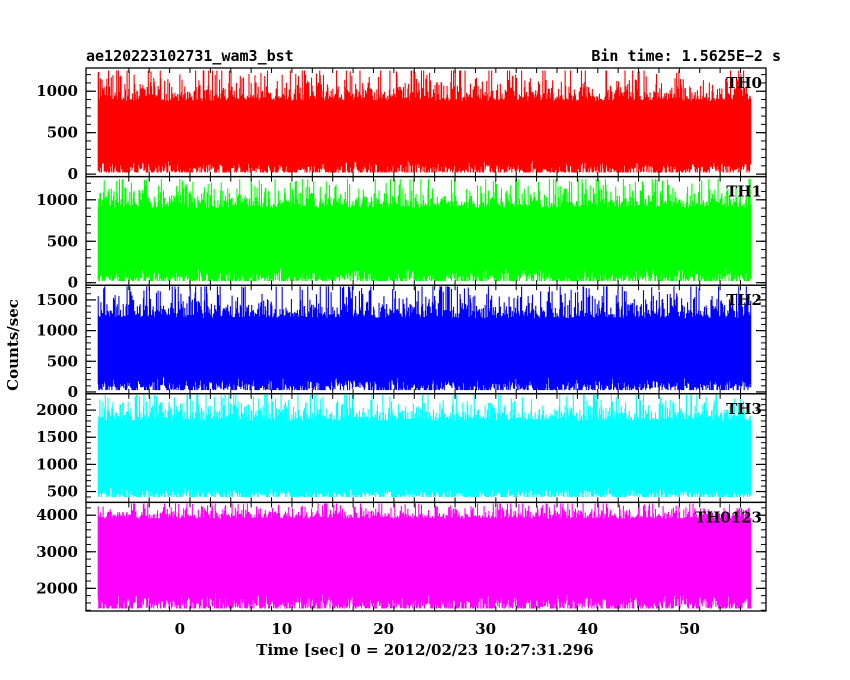  I want to click on series-line-th1, so click(424, 230).